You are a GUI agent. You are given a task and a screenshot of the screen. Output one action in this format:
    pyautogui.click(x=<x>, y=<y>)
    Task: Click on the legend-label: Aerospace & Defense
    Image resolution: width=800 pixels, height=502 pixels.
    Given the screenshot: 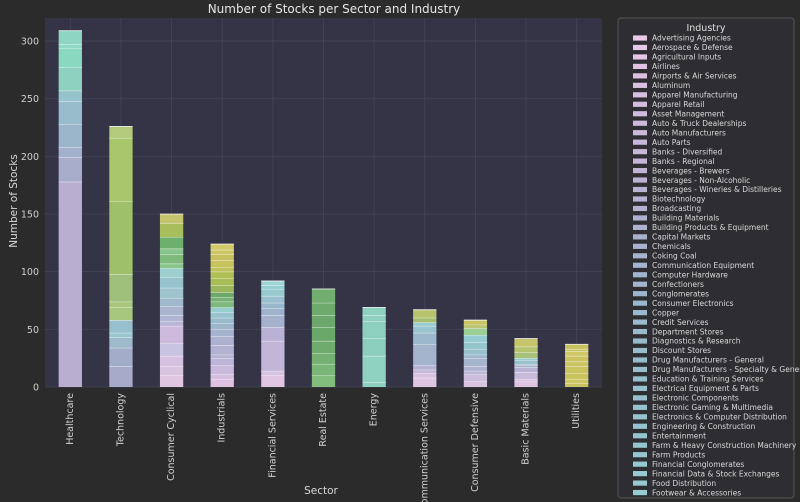 What is the action you would take?
    pyautogui.click(x=692, y=47)
    